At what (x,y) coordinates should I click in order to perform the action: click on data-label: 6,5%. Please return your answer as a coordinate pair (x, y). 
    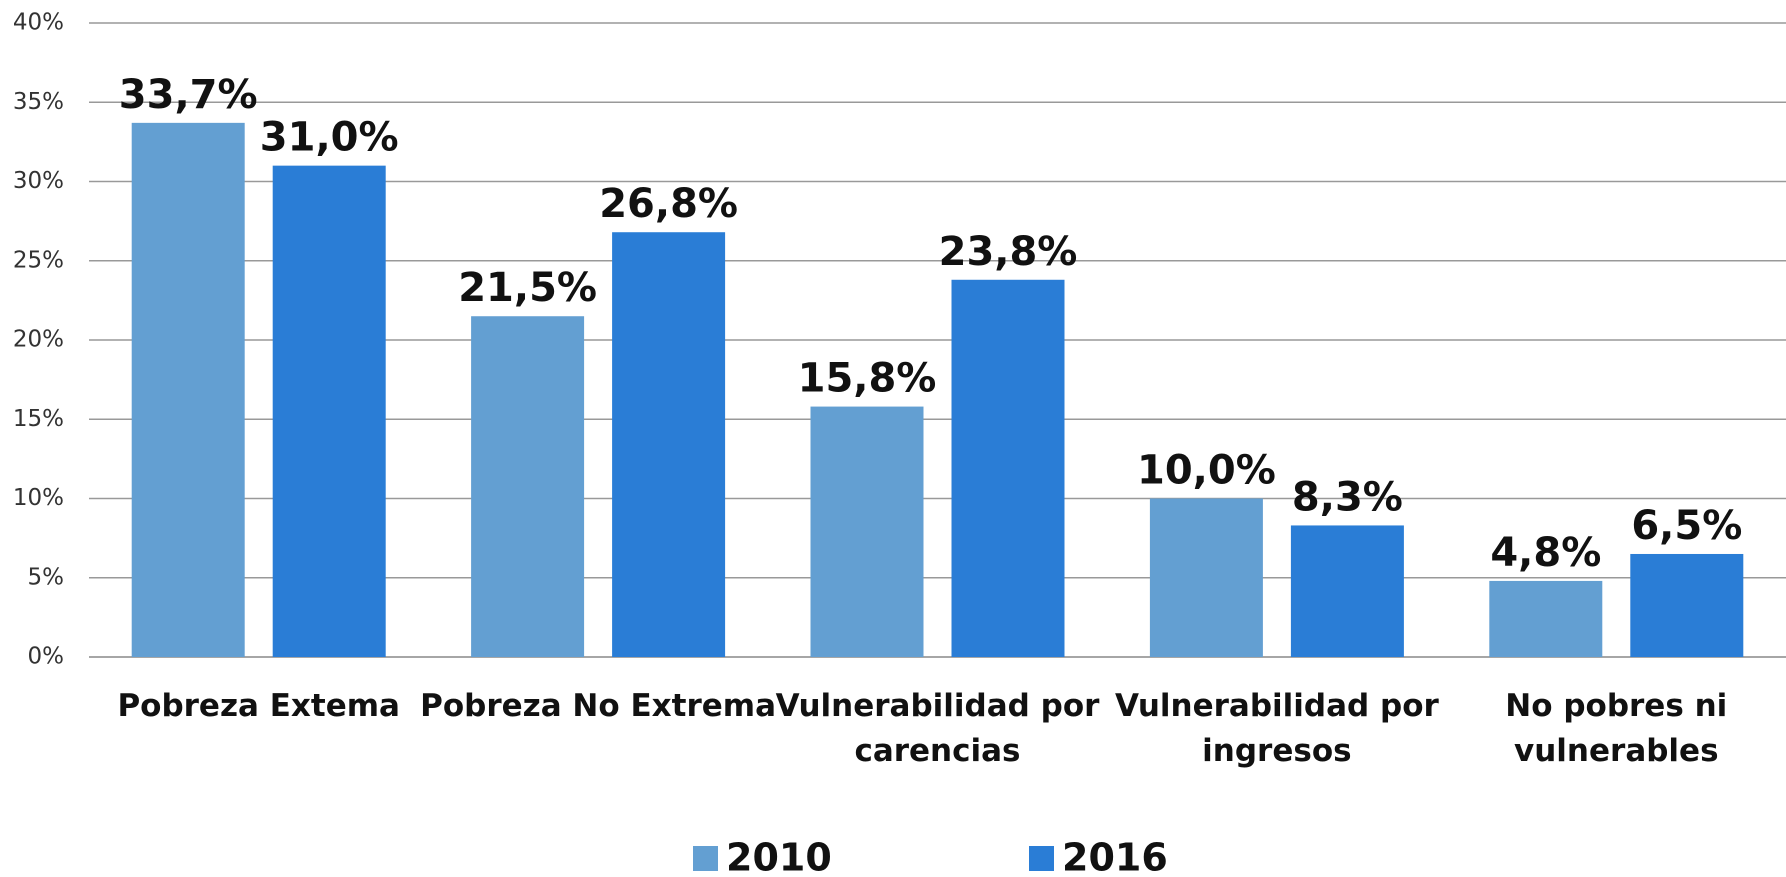
    Looking at the image, I should click on (1686, 526).